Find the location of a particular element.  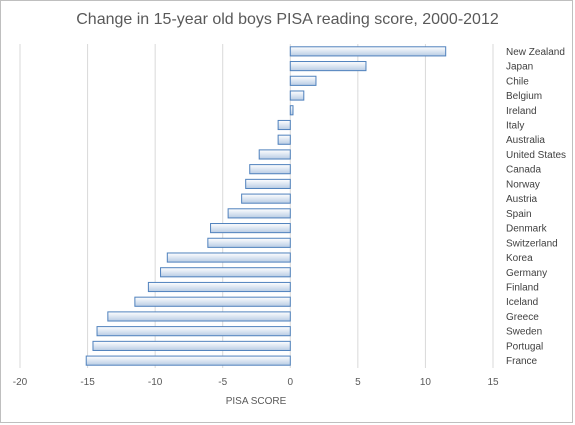

x-tick-label: 5 is located at coordinates (358, 382).